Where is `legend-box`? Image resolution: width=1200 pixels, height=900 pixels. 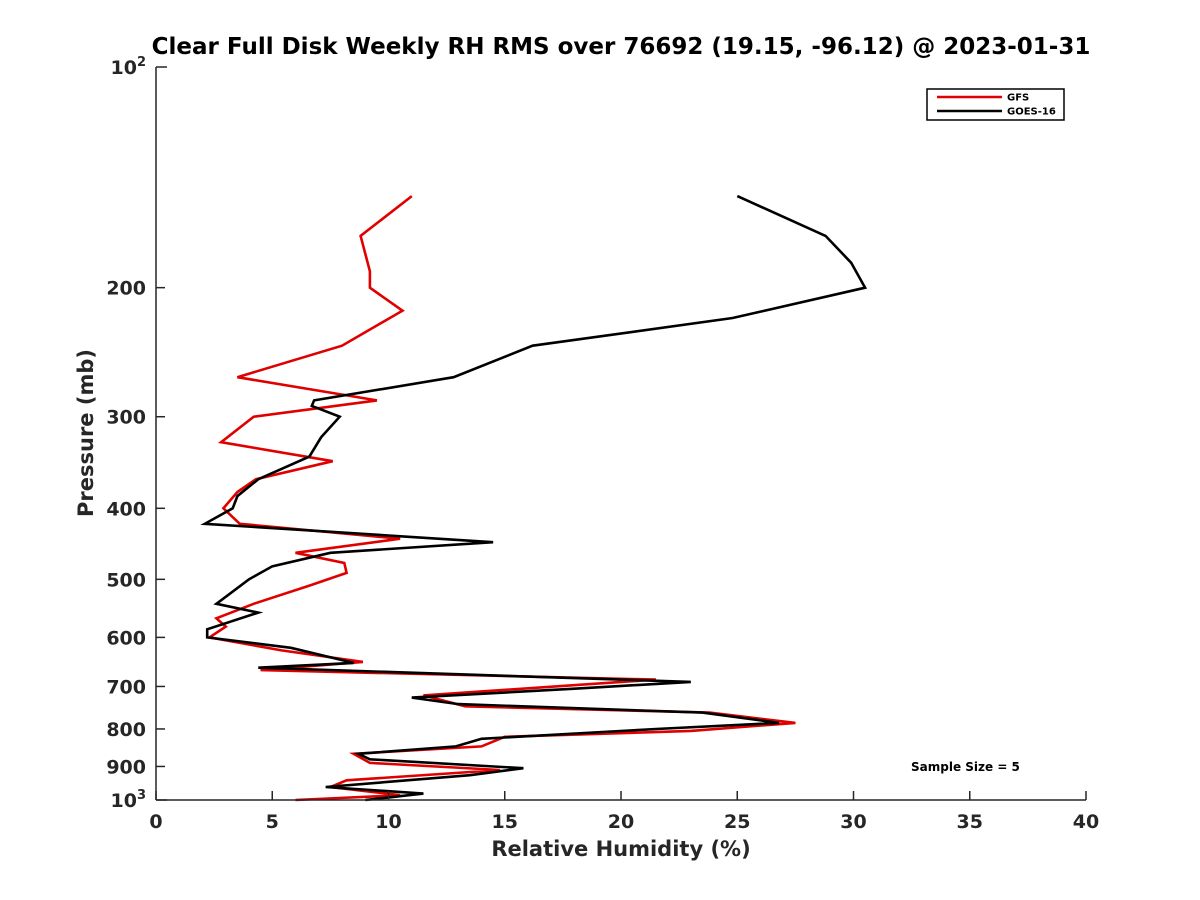
legend-box is located at coordinates (995, 104).